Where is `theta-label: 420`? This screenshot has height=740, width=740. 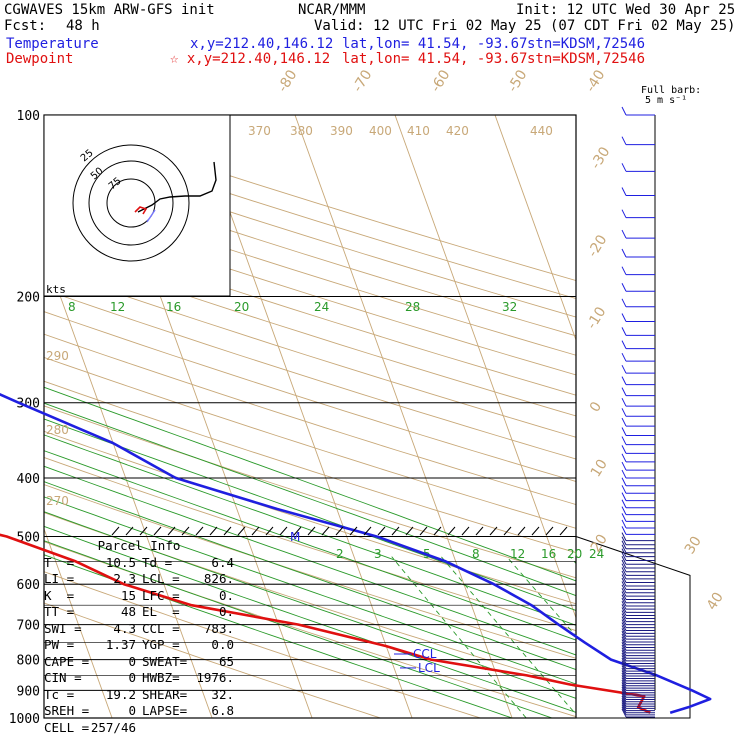 theta-label: 420 is located at coordinates (457, 131).